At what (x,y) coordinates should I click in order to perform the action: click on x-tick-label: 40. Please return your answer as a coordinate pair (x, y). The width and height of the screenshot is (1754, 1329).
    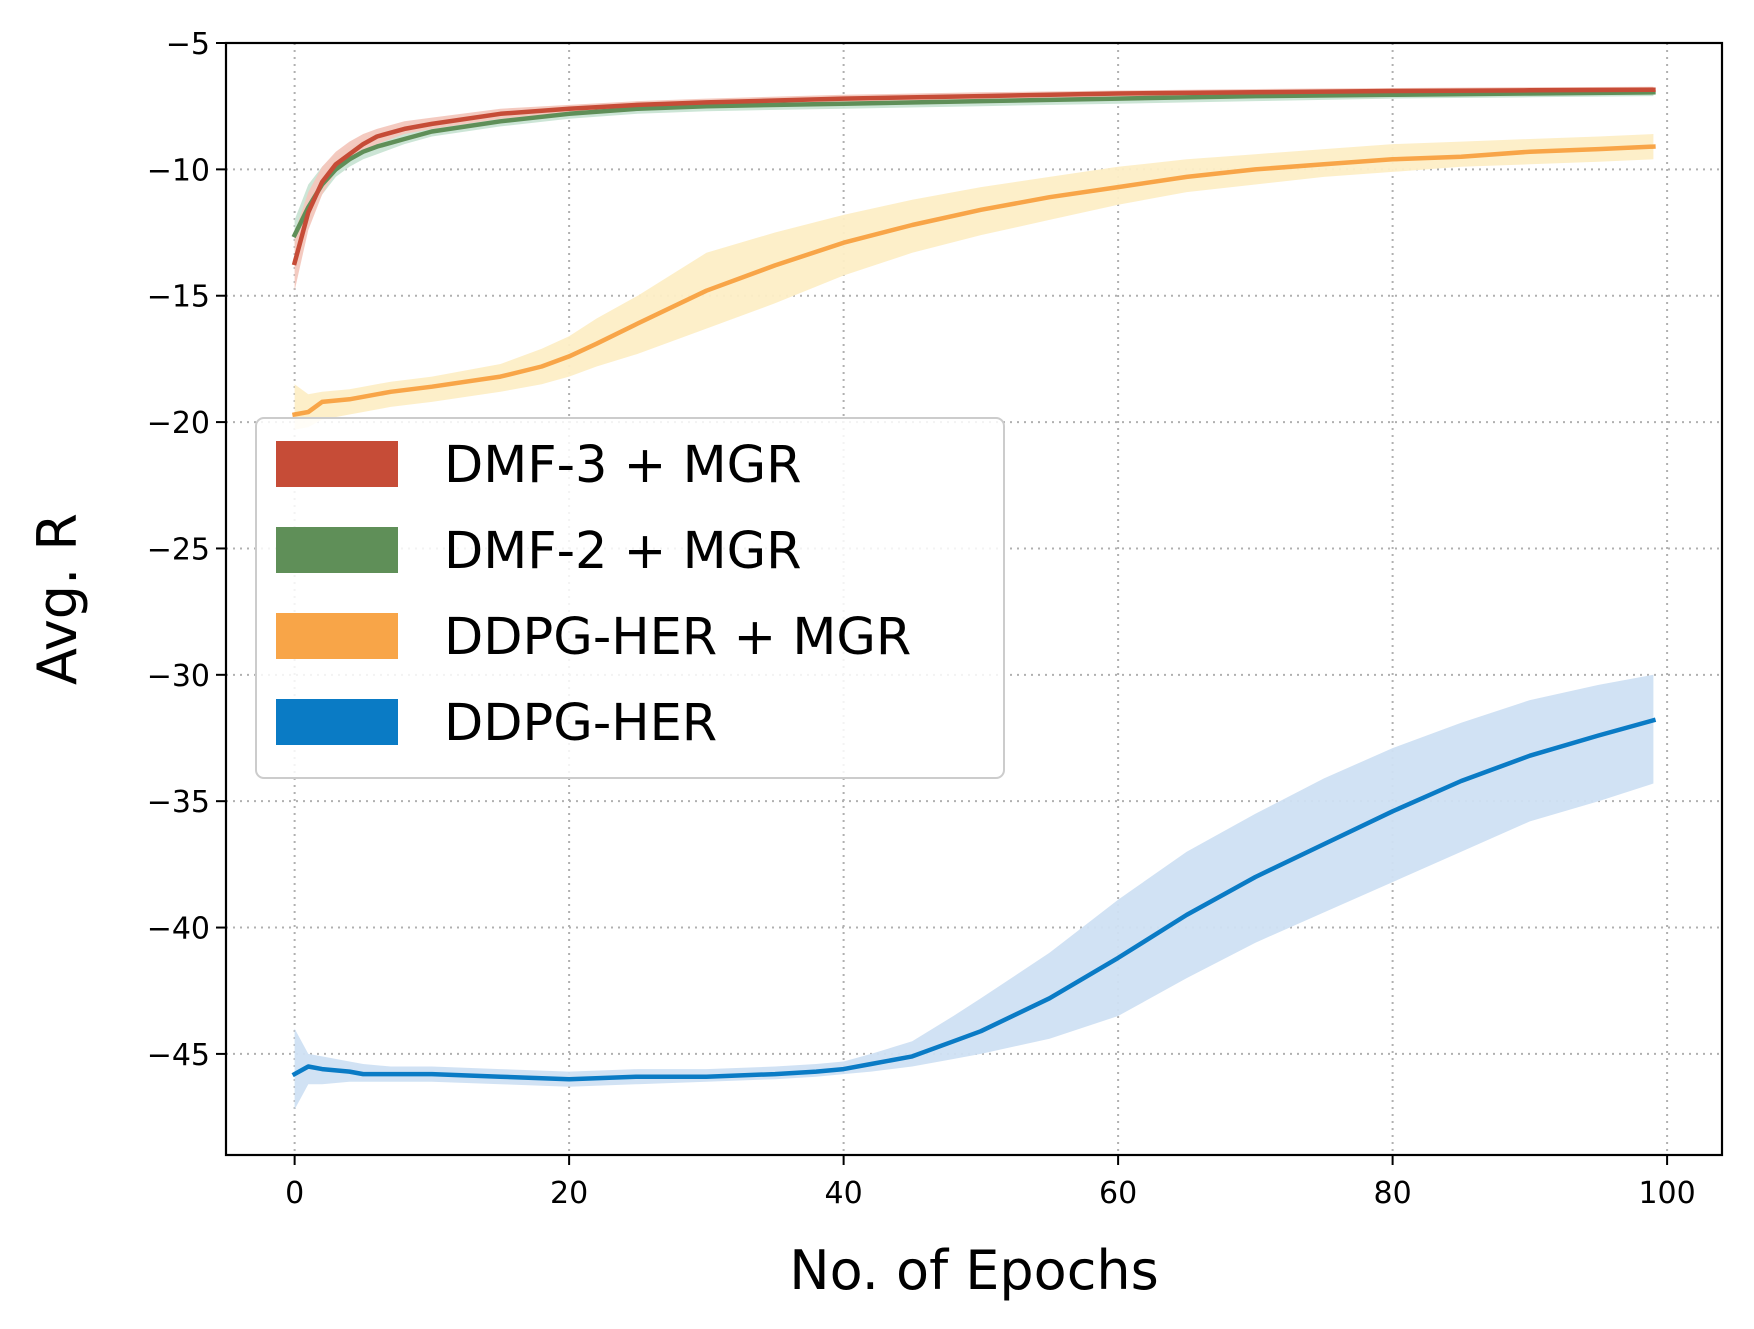
    Looking at the image, I should click on (844, 1193).